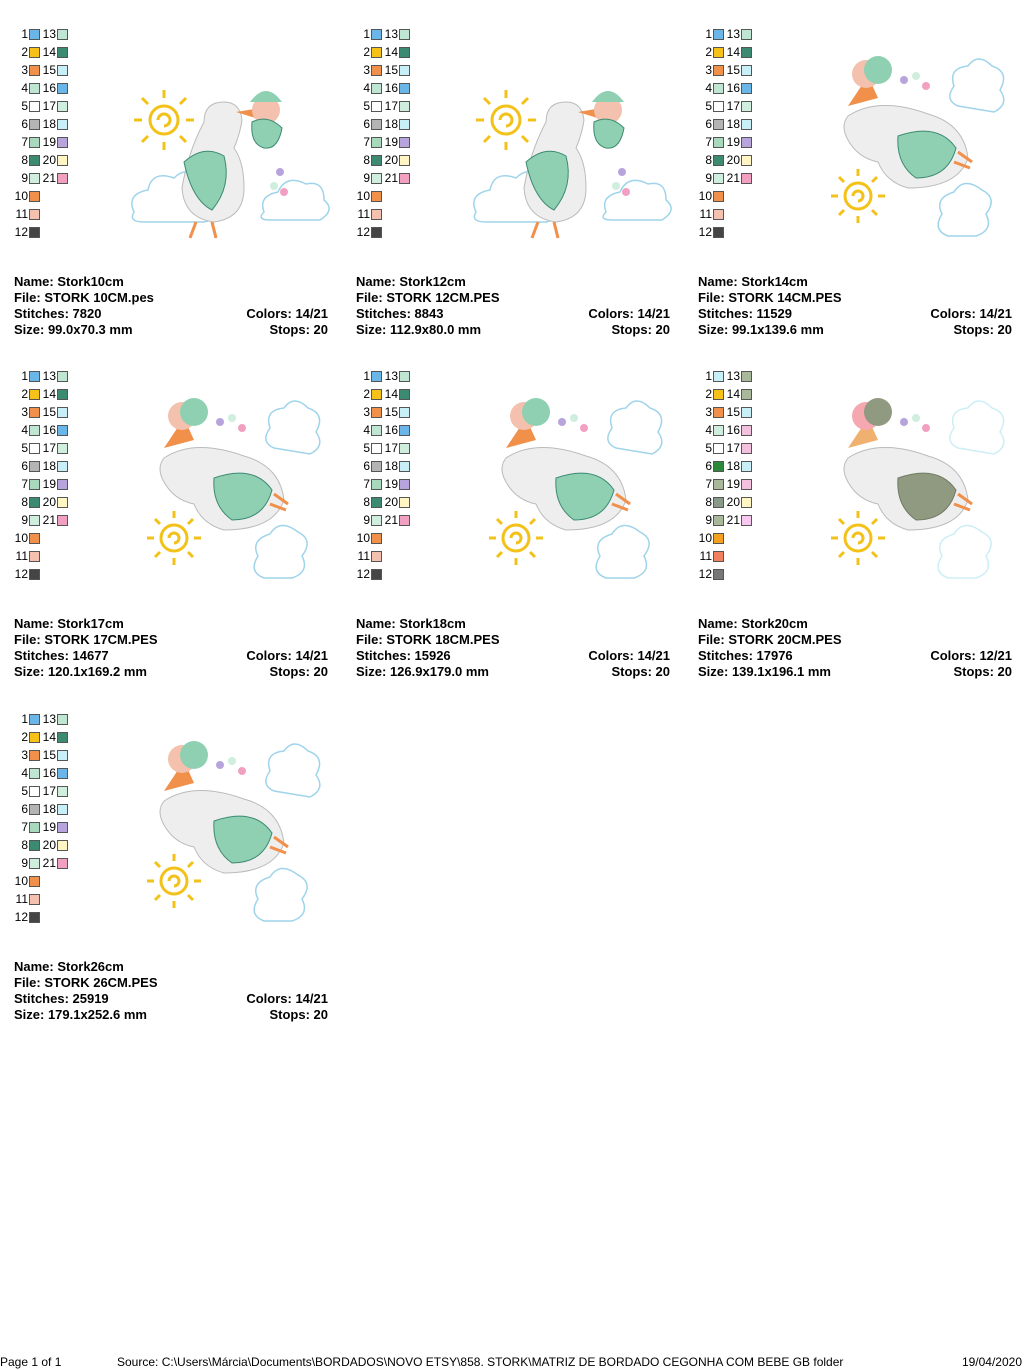 The width and height of the screenshot is (1024, 1370). Describe the element at coordinates (745, 655) in the screenshot. I see `design-stitches: Stitches: 17976` at that location.